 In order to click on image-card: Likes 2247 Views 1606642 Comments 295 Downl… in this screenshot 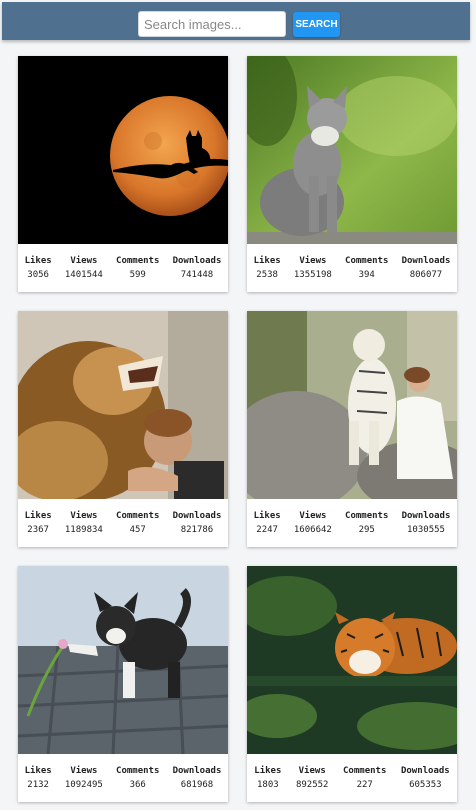, I will do `click(352, 429)`.